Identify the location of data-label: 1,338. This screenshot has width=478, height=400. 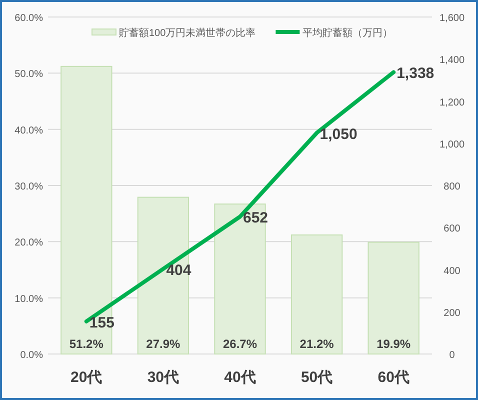
(415, 73).